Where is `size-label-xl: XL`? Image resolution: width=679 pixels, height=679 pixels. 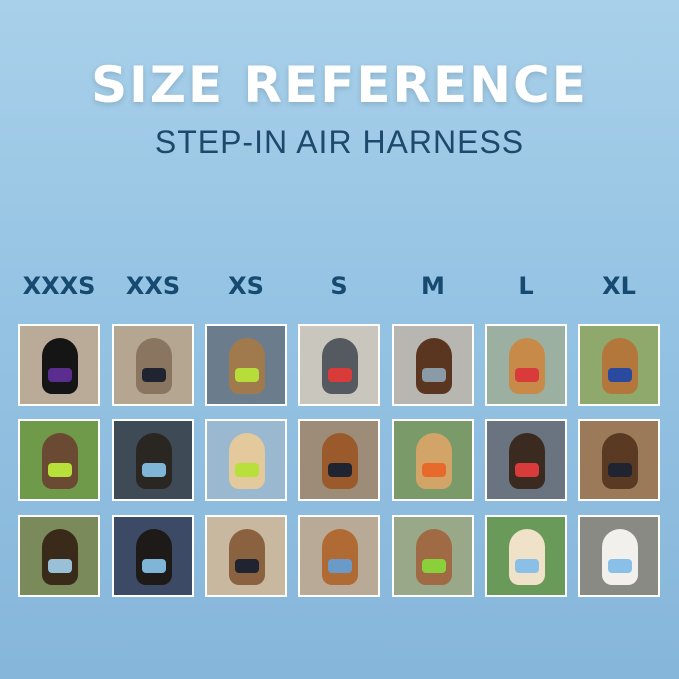
size-label-xl: XL is located at coordinates (619, 286).